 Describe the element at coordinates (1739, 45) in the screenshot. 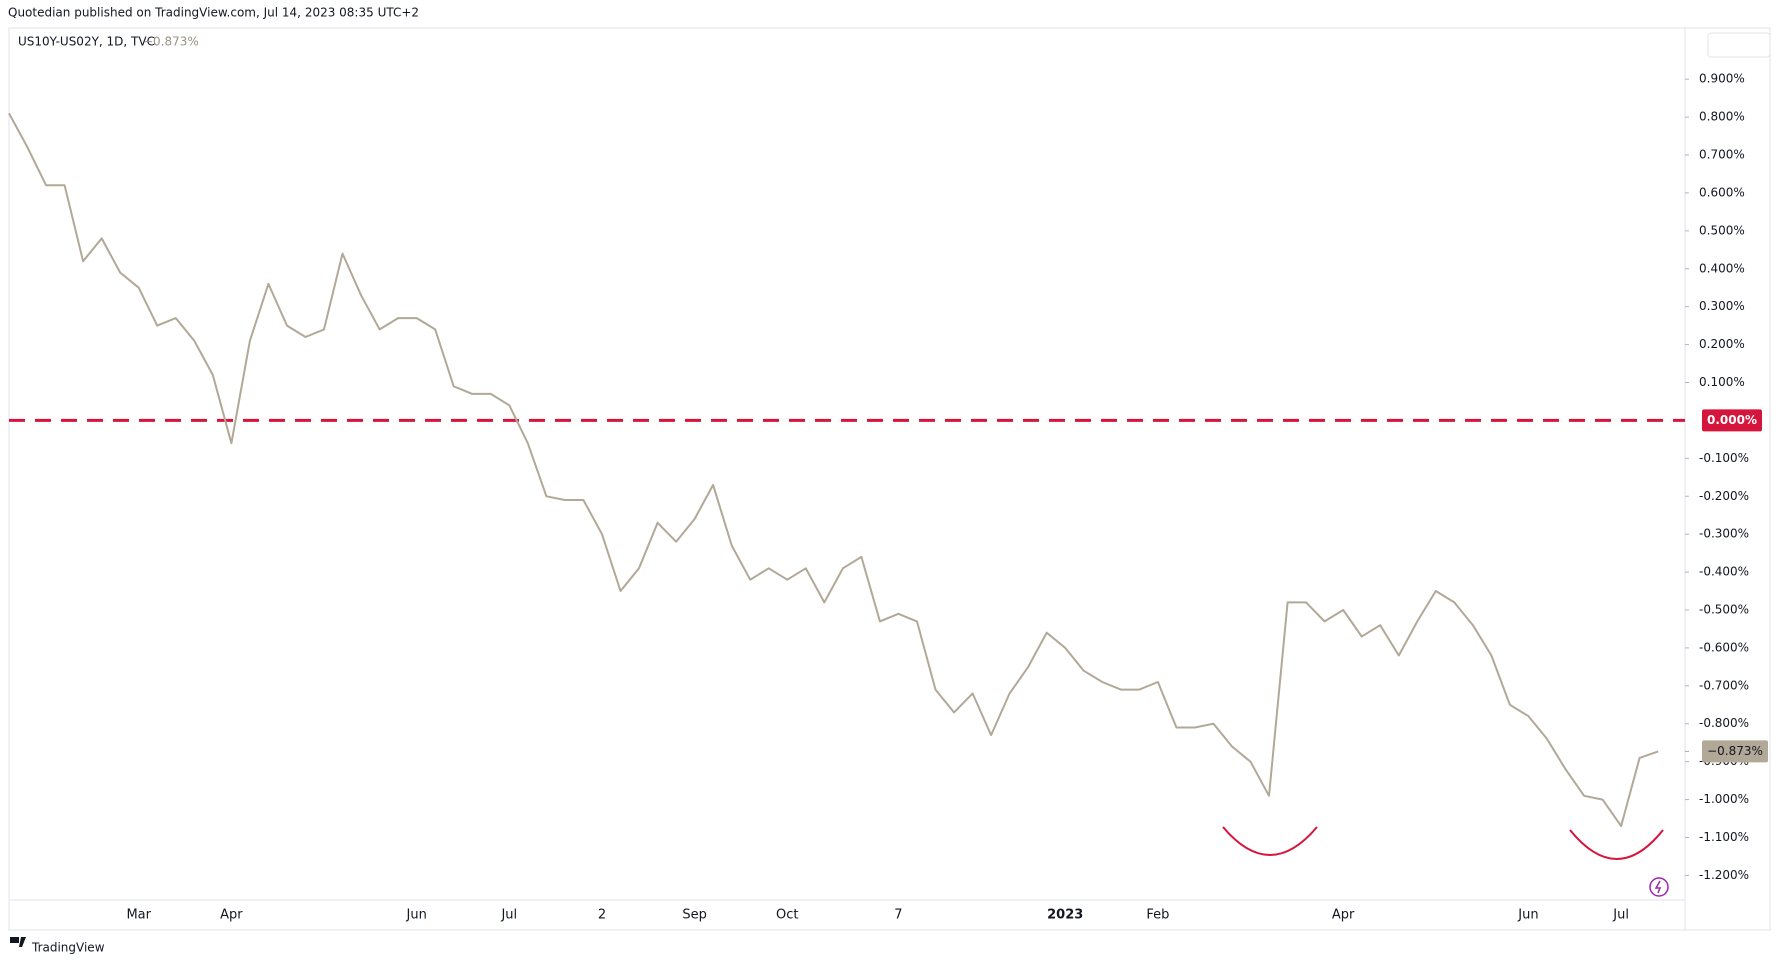

I see `axis-button` at that location.